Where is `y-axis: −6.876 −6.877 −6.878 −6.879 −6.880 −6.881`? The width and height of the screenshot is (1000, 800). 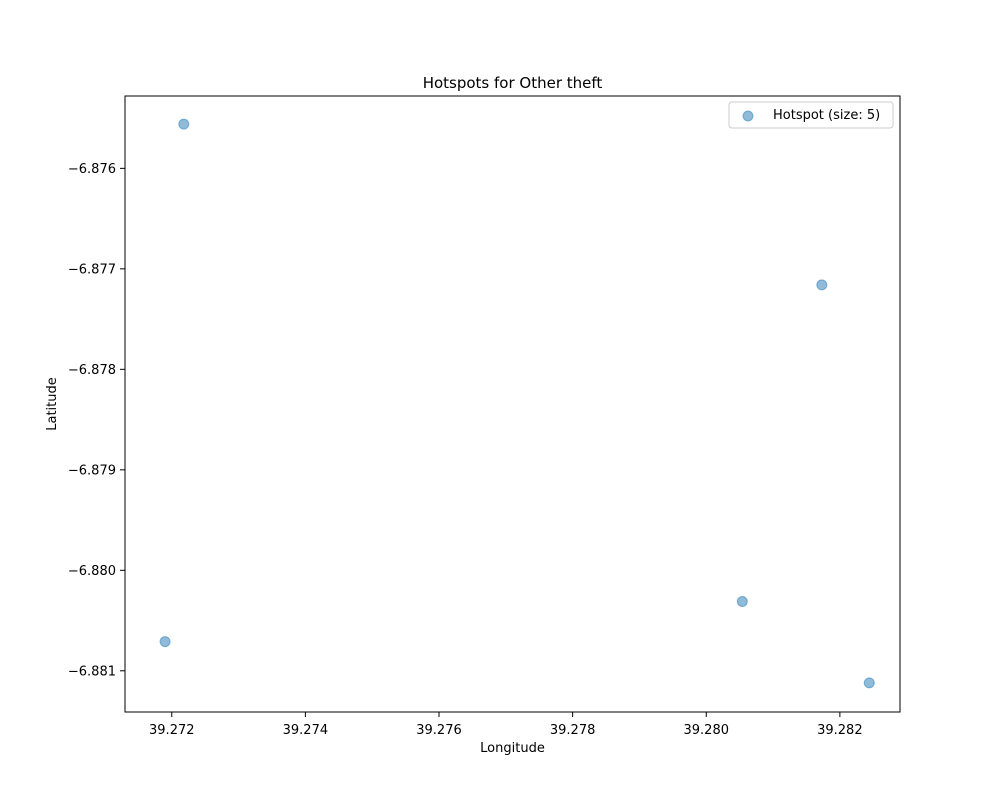 y-axis: −6.876 −6.877 −6.878 −6.879 −6.880 −6.881 is located at coordinates (96, 420).